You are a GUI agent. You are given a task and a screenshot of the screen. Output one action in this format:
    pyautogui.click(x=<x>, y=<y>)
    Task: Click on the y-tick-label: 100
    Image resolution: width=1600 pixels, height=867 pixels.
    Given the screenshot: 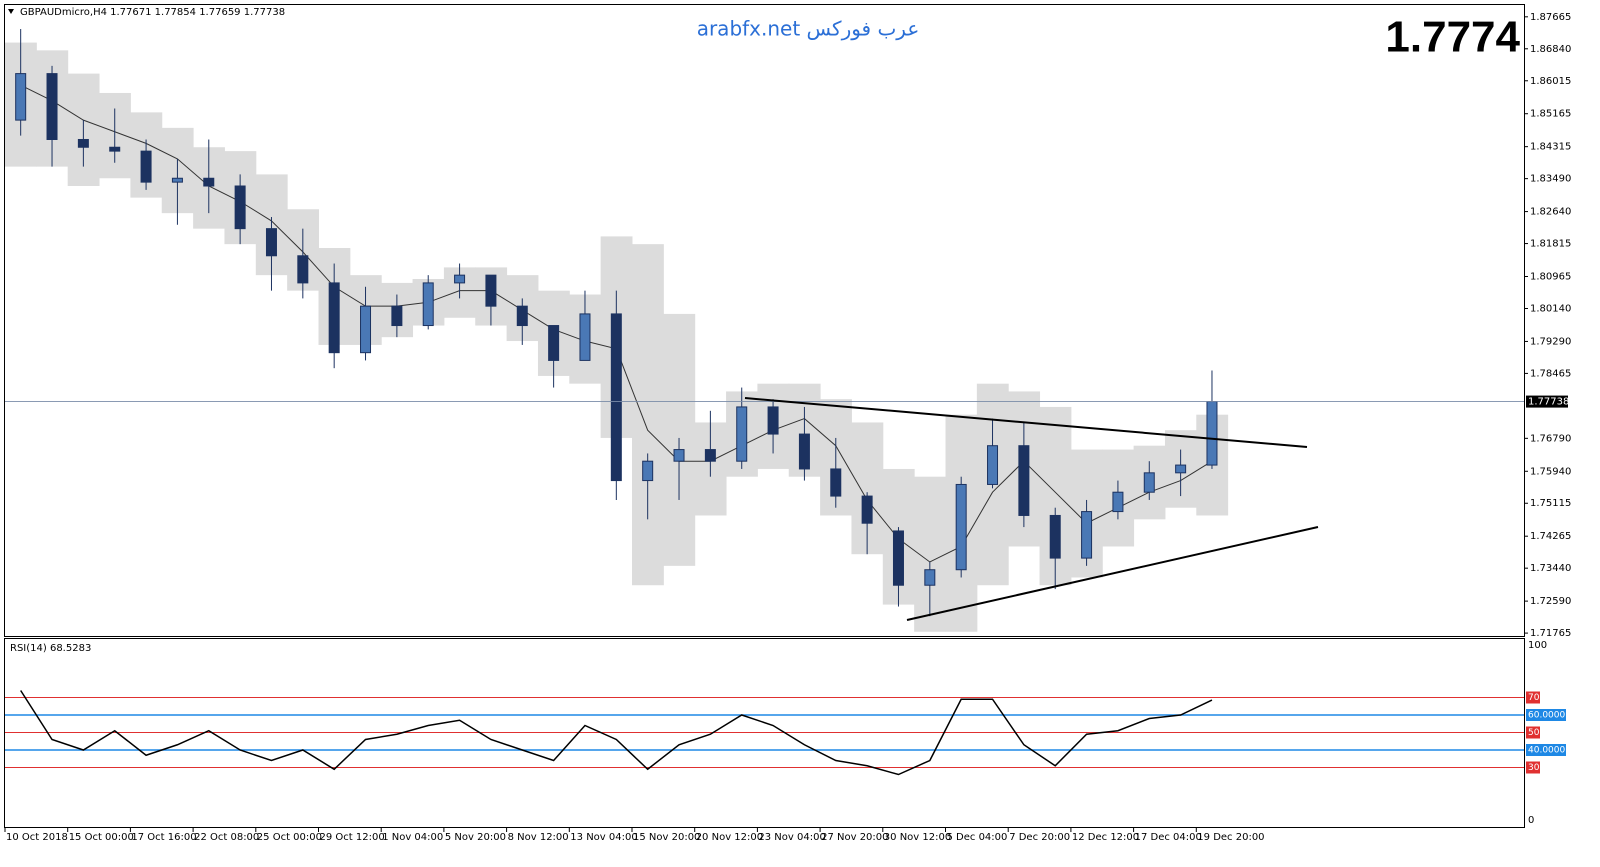 What is the action you would take?
    pyautogui.click(x=1537, y=645)
    